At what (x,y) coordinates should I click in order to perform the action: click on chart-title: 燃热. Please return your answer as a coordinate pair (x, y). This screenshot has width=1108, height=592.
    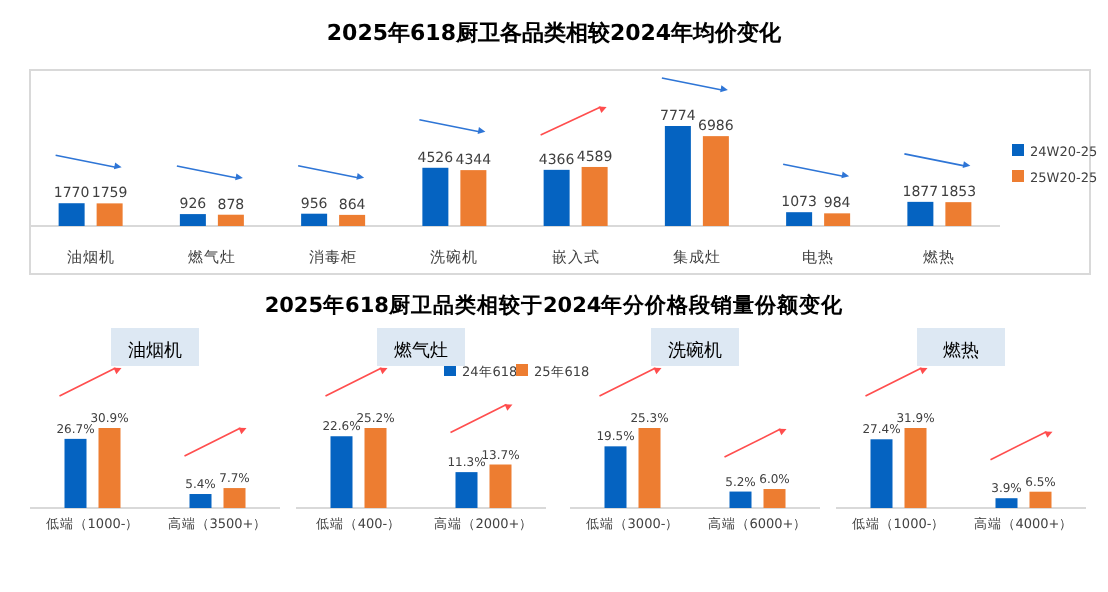
    Looking at the image, I should click on (961, 351).